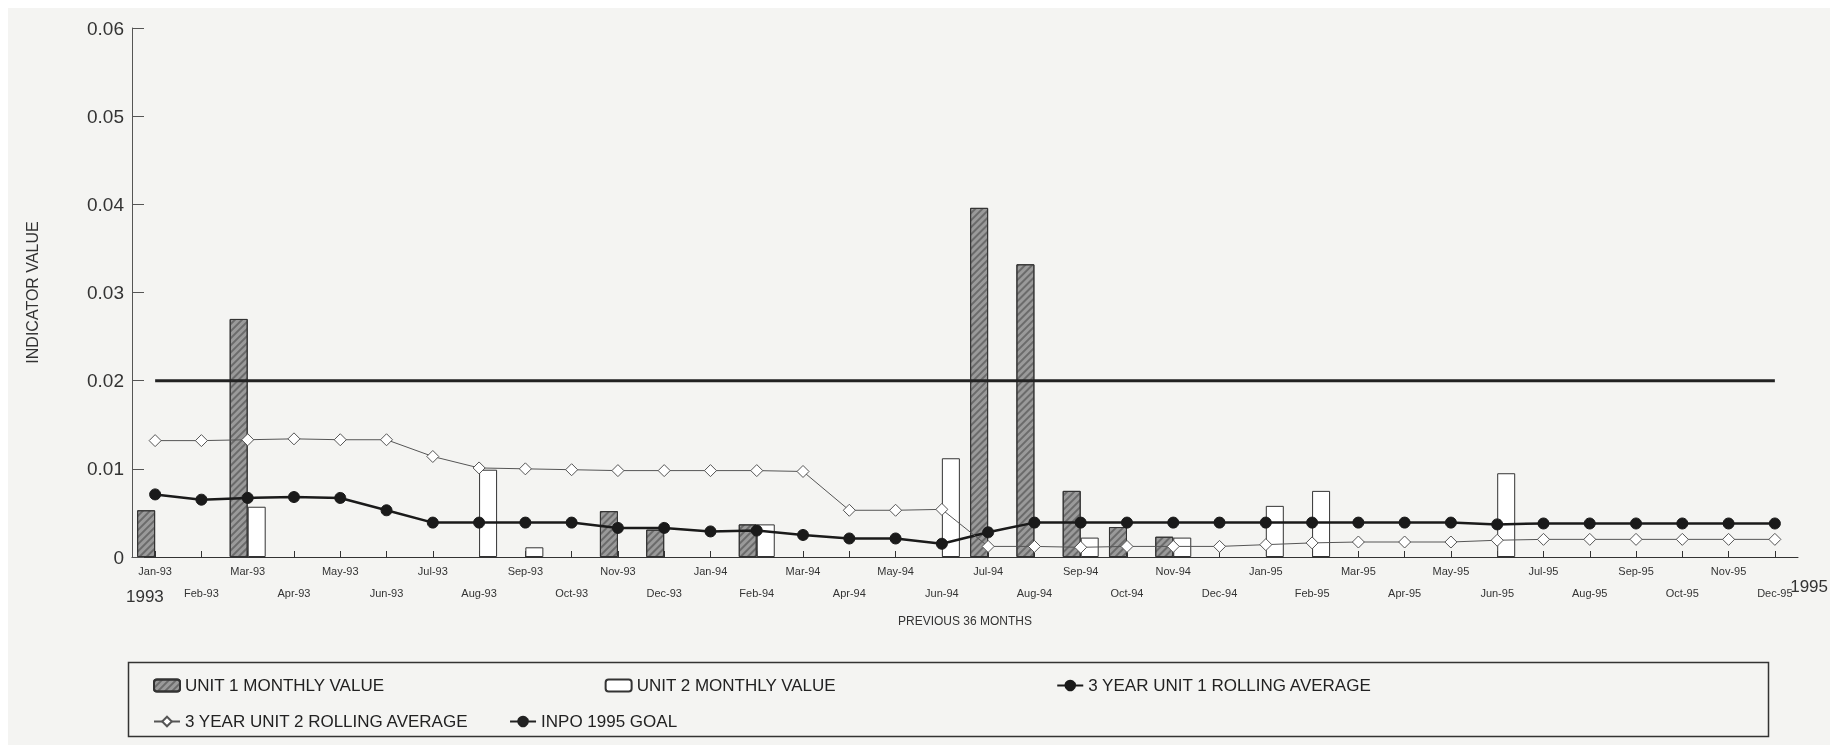 This screenshot has width=1838, height=753. Describe the element at coordinates (248, 570) in the screenshot. I see `x-tick-label: Mar-93` at that location.